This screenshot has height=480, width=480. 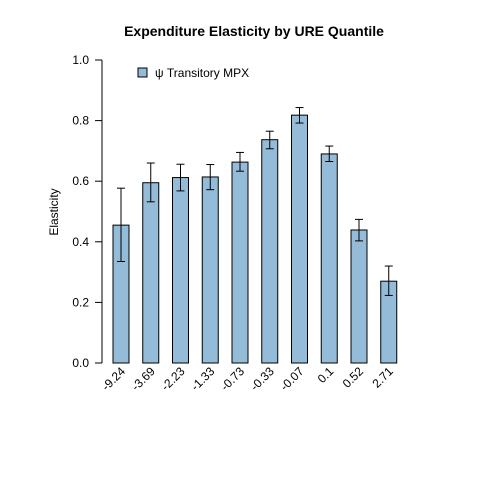 I want to click on y-axis: 0.0 0.2 0.4 0.6 0.8 1.0, so click(x=87, y=211).